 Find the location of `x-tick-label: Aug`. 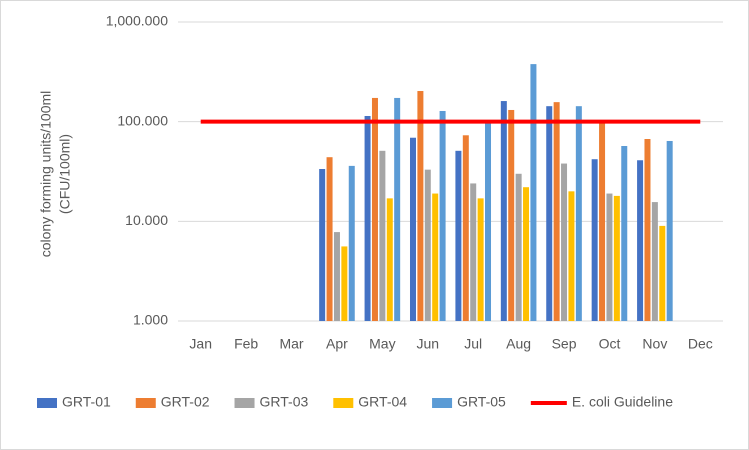

x-tick-label: Aug is located at coordinates (518, 344).